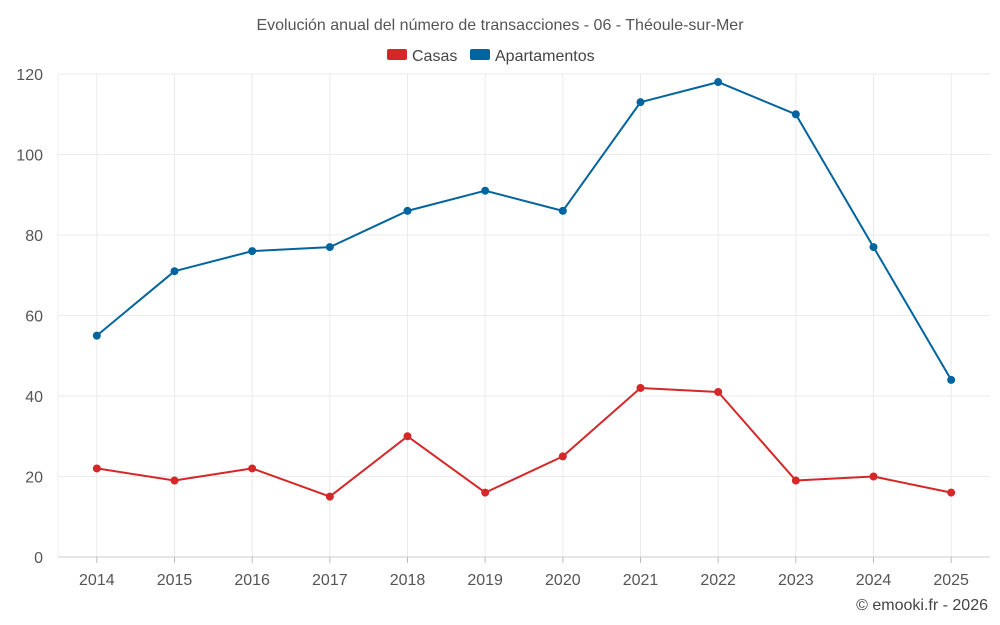 The width and height of the screenshot is (1000, 625). I want to click on y-tick-label: 40, so click(34, 397).